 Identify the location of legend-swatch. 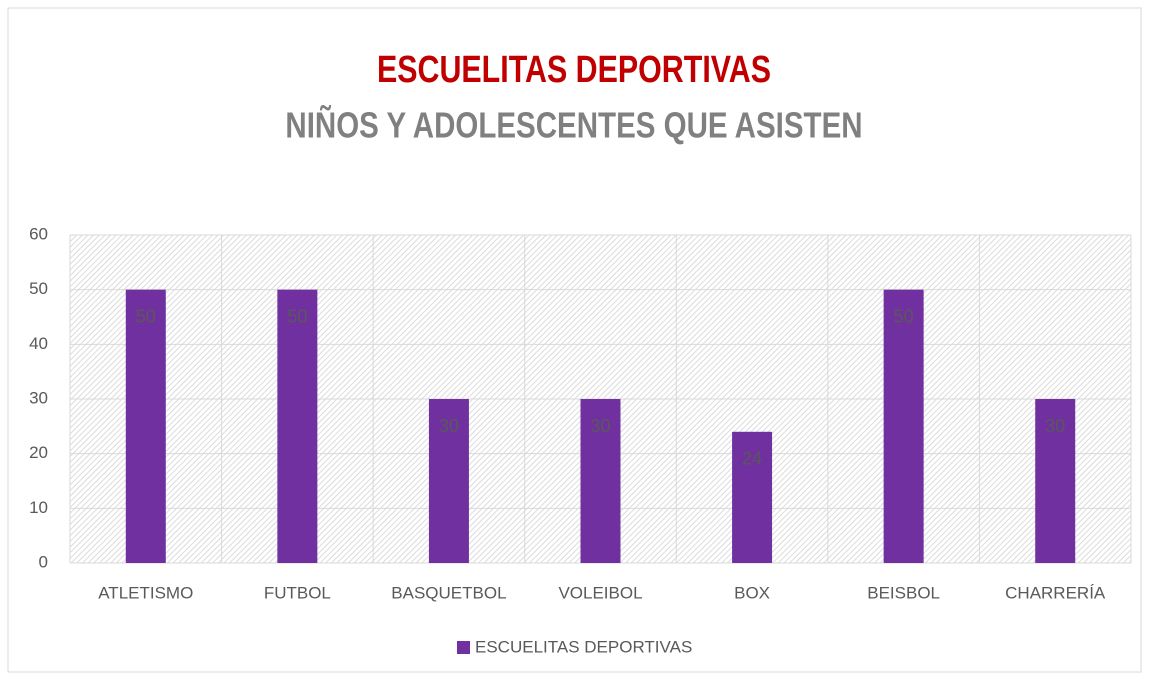
(463, 647).